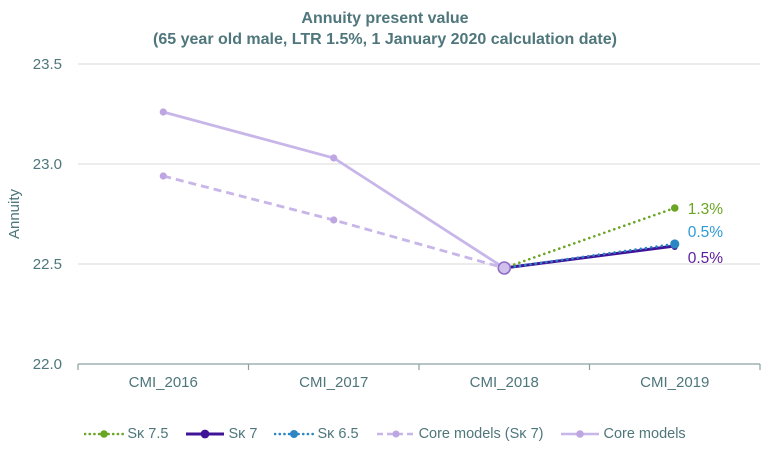  Describe the element at coordinates (644, 434) in the screenshot. I see `legend-label: Core models` at that location.